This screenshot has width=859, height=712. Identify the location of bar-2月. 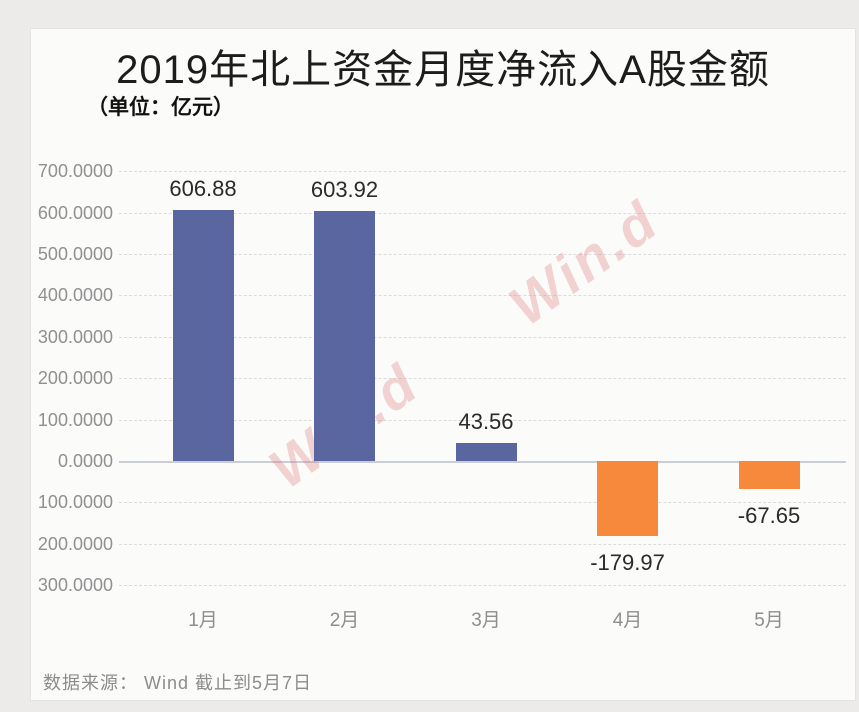
(344, 335).